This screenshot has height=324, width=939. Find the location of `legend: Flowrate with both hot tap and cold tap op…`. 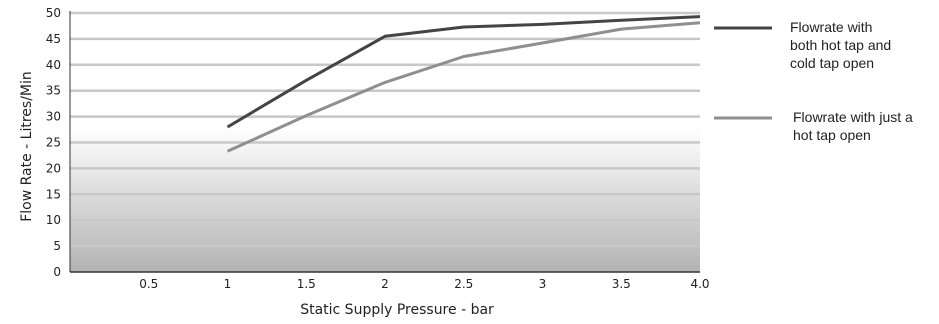

legend: Flowrate with both hot tap and cold tap op… is located at coordinates (813, 81).